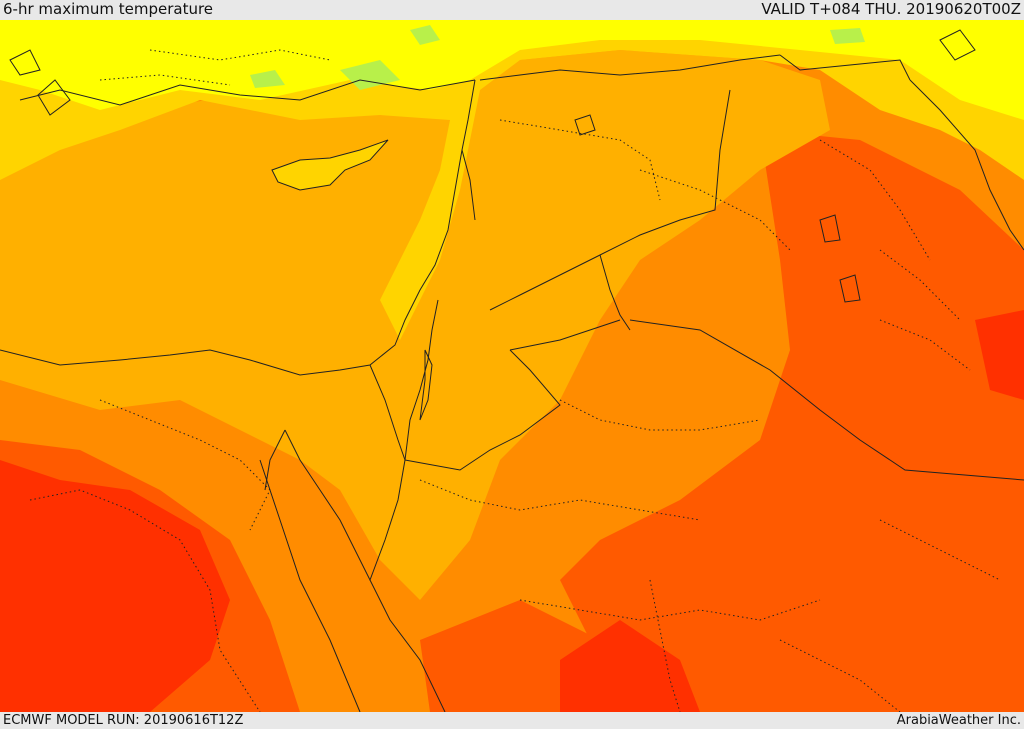 Image resolution: width=1024 pixels, height=729 pixels. What do you see at coordinates (958, 720) in the screenshot?
I see `credit: ArabiaWeather Inc.` at bounding box center [958, 720].